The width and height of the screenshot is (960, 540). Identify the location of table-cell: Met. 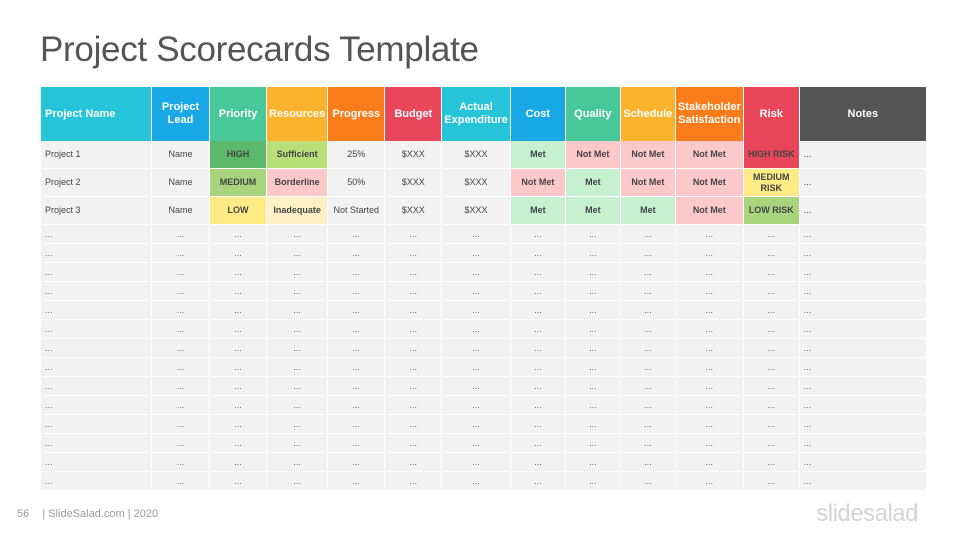
(648, 211).